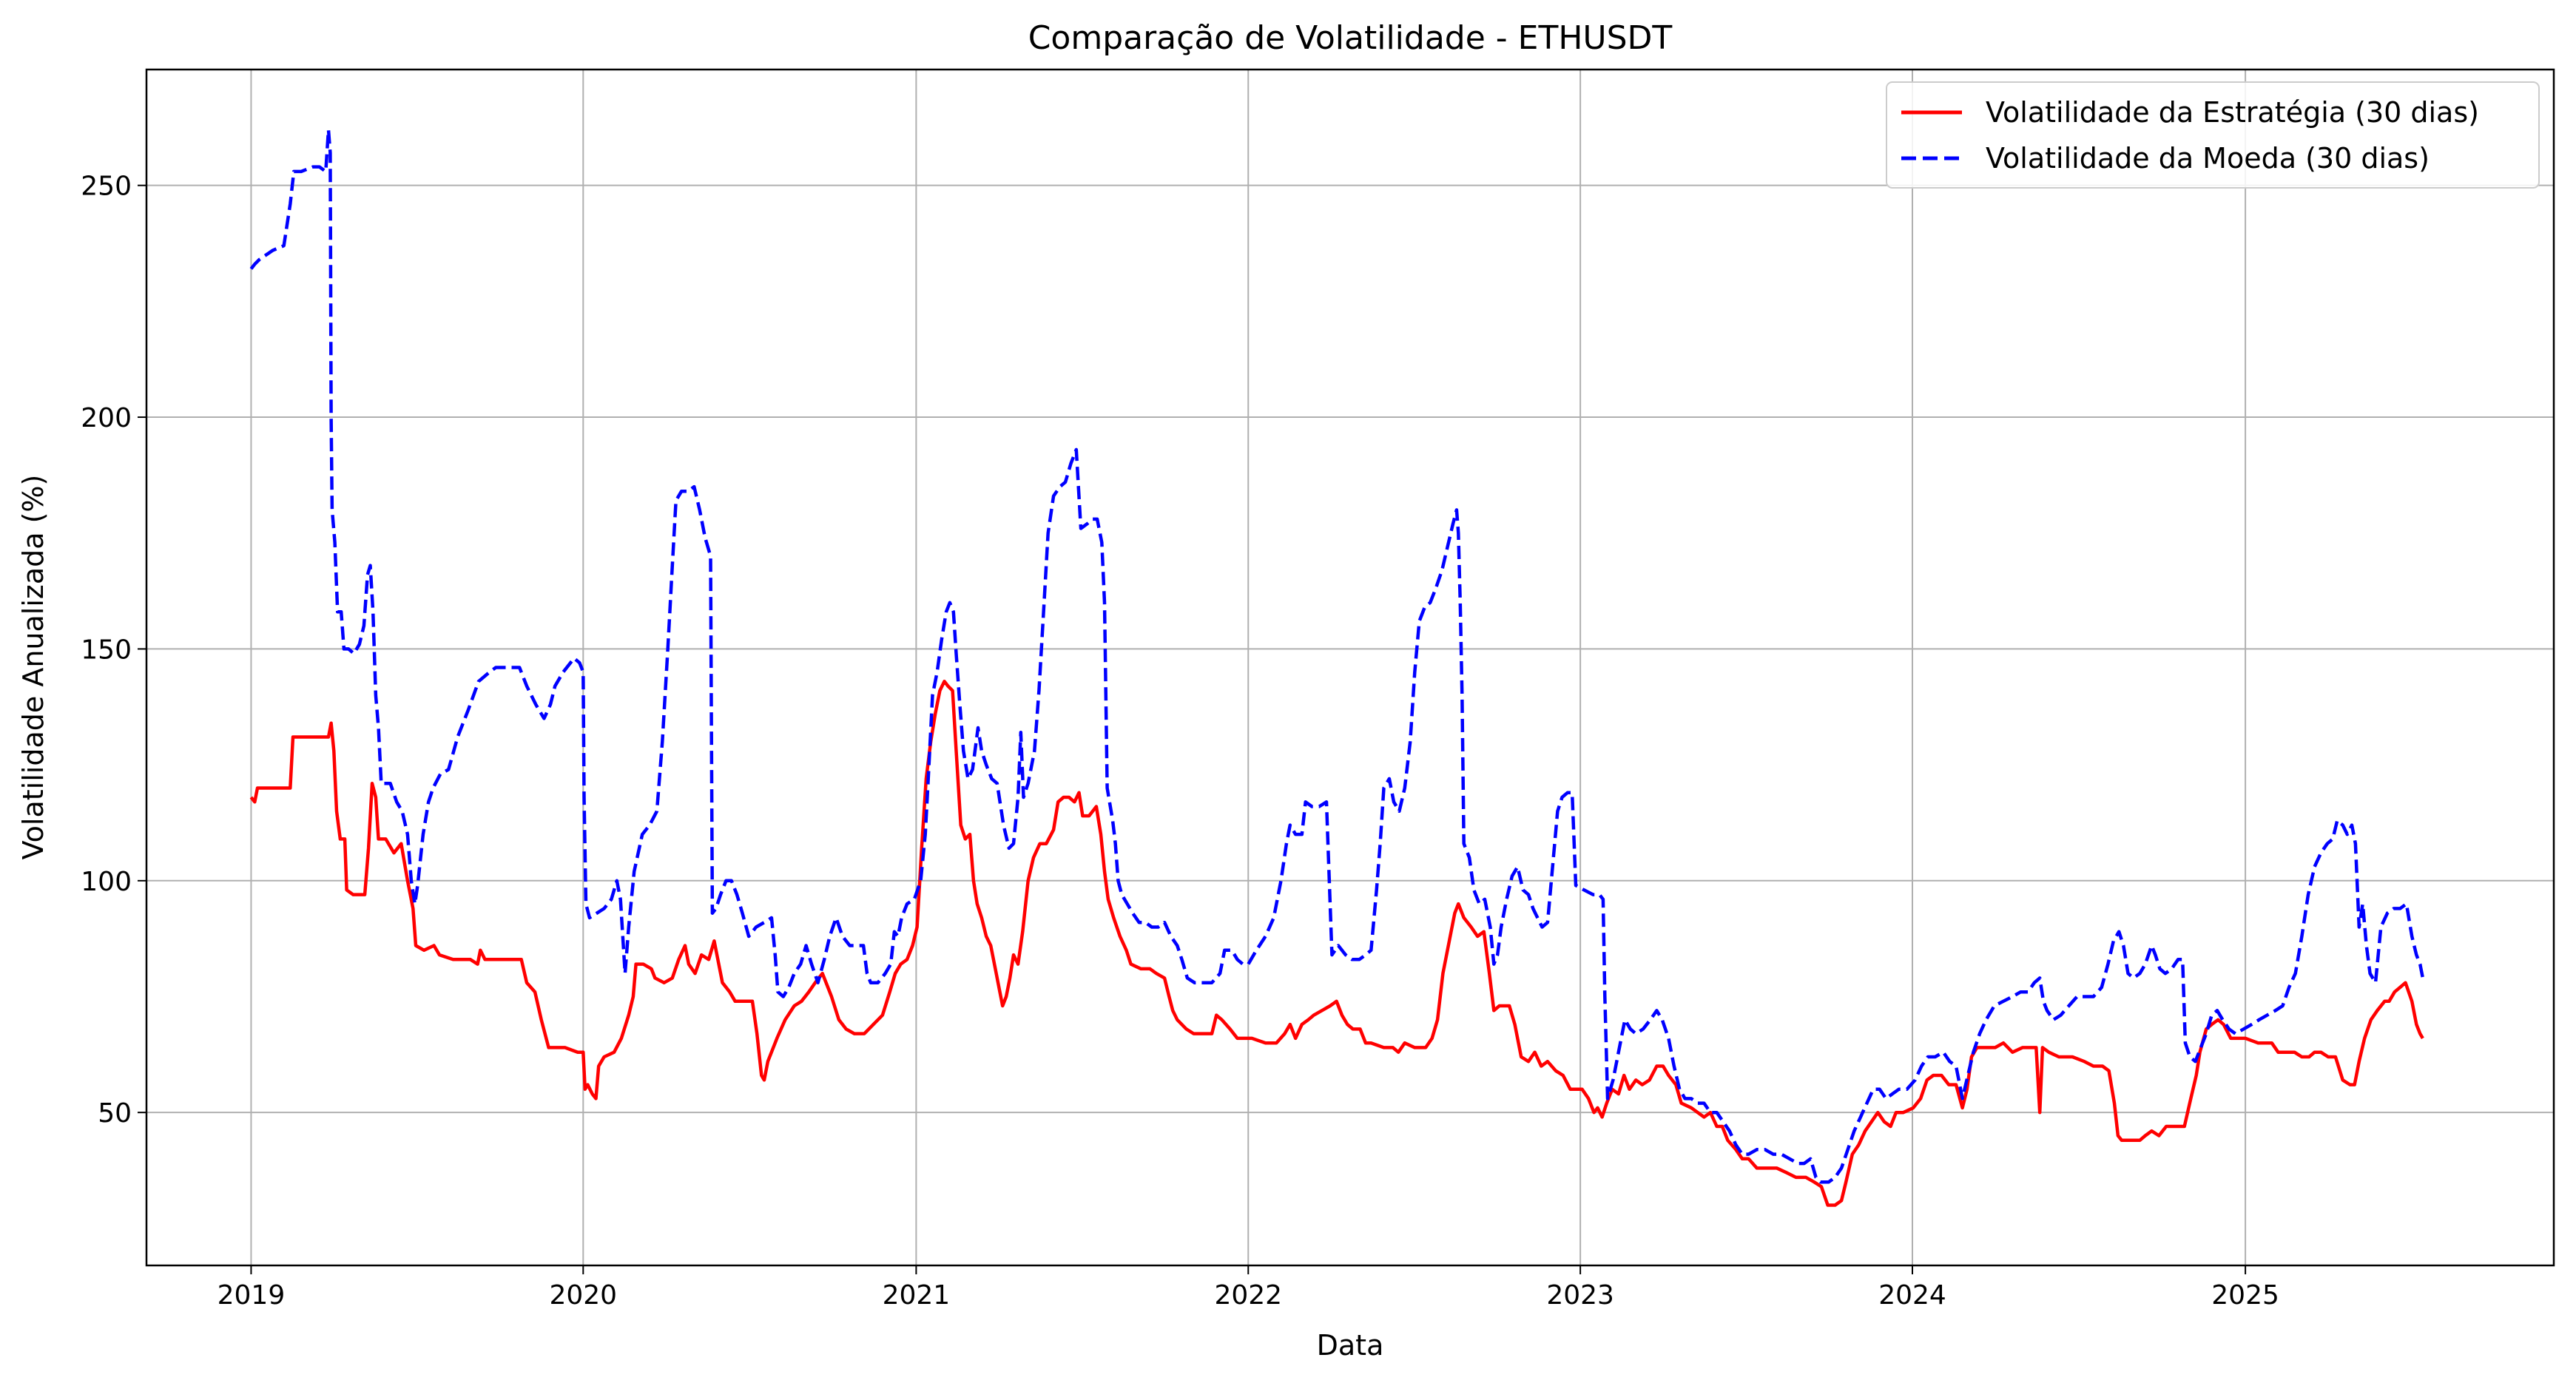 This screenshot has width=2576, height=1386. Describe the element at coordinates (106, 882) in the screenshot. I see `y-tick-label-100: 100` at that location.